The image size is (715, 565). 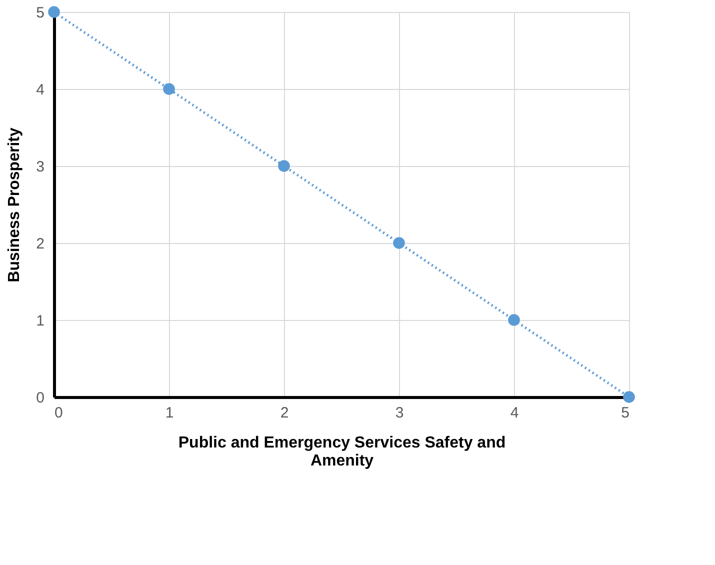 What do you see at coordinates (342, 452) in the screenshot?
I see `x-axis-title: Public and Emergency Services Safety and Amenity` at bounding box center [342, 452].